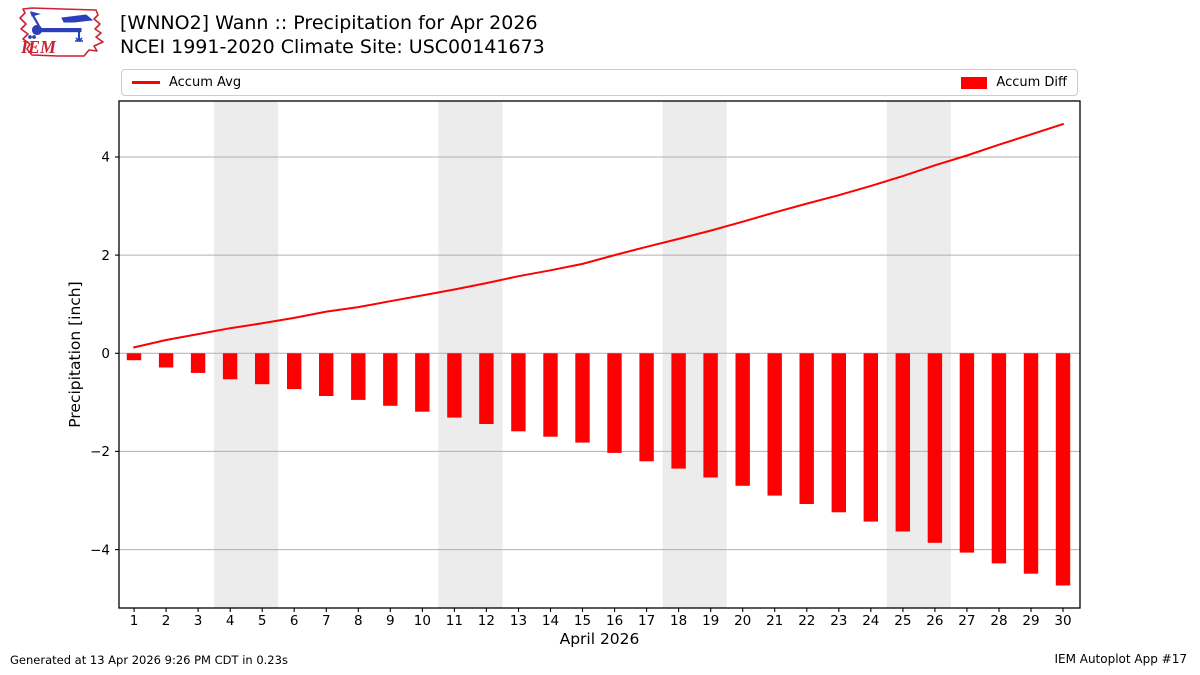 This screenshot has width=1200, height=675. What do you see at coordinates (599, 82) in the screenshot?
I see `chart-legend: Accum Avg Accum Diff` at bounding box center [599, 82].